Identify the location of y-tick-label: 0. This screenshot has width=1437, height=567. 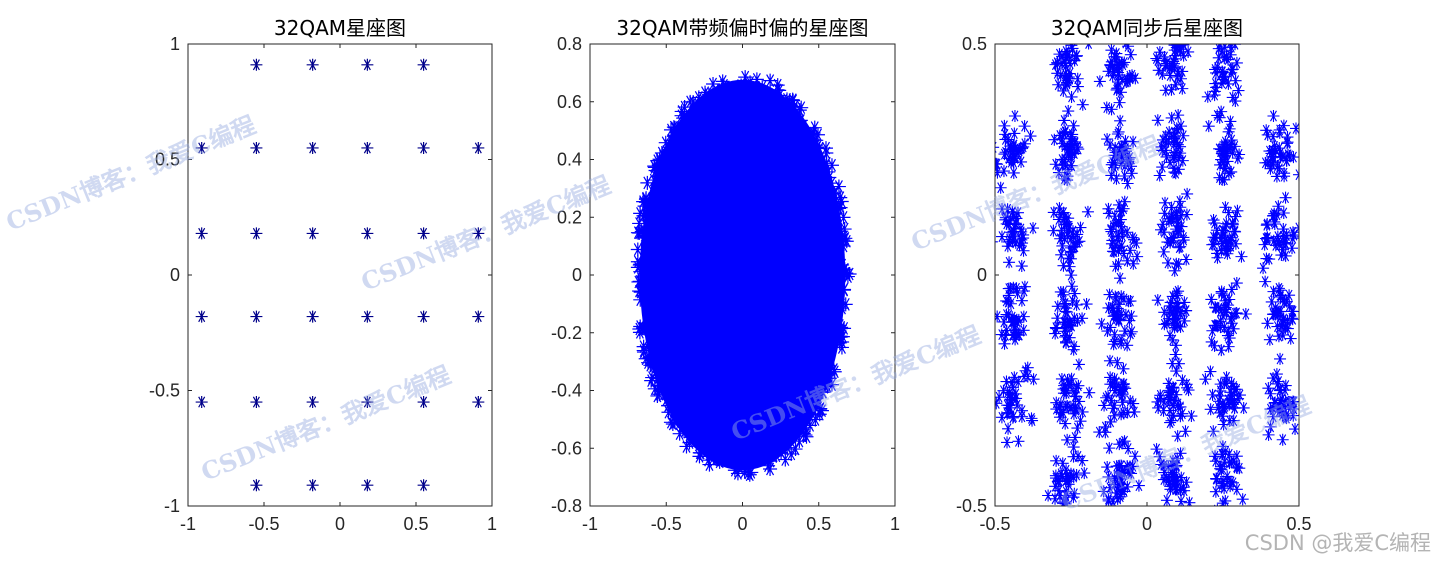
(577, 275).